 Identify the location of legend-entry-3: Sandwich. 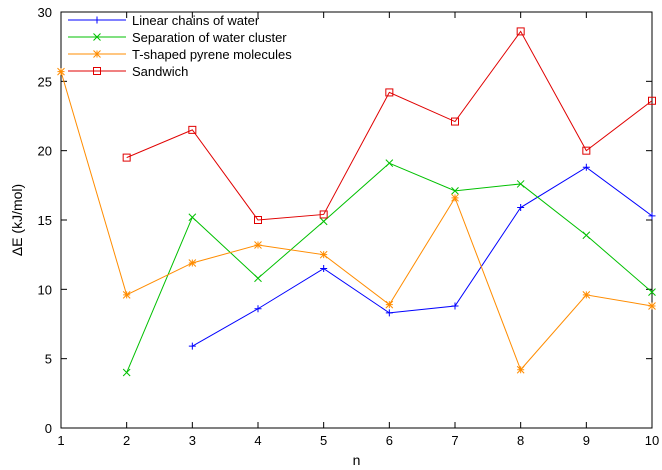
(128, 71).